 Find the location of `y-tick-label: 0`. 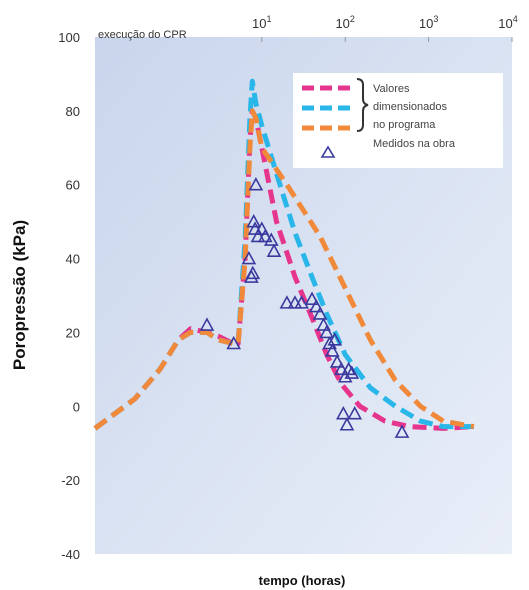

y-tick-label: 0 is located at coordinates (76, 406).